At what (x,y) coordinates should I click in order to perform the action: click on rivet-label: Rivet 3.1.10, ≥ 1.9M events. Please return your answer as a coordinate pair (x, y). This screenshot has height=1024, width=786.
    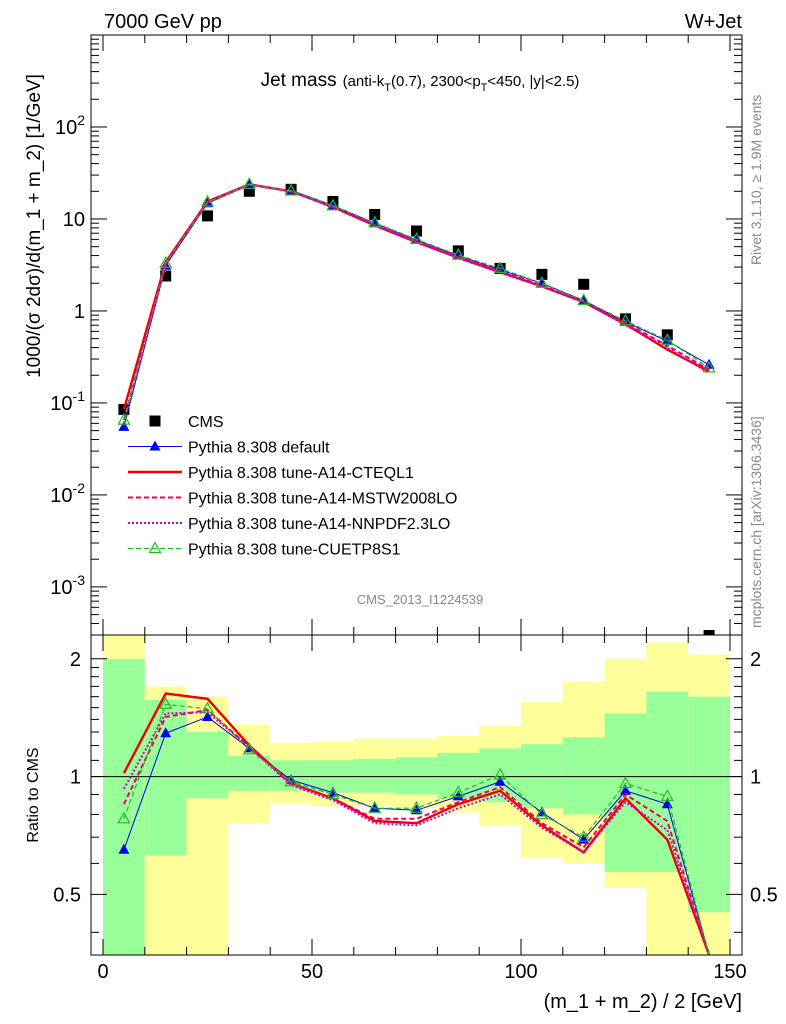
    Looking at the image, I should click on (756, 180).